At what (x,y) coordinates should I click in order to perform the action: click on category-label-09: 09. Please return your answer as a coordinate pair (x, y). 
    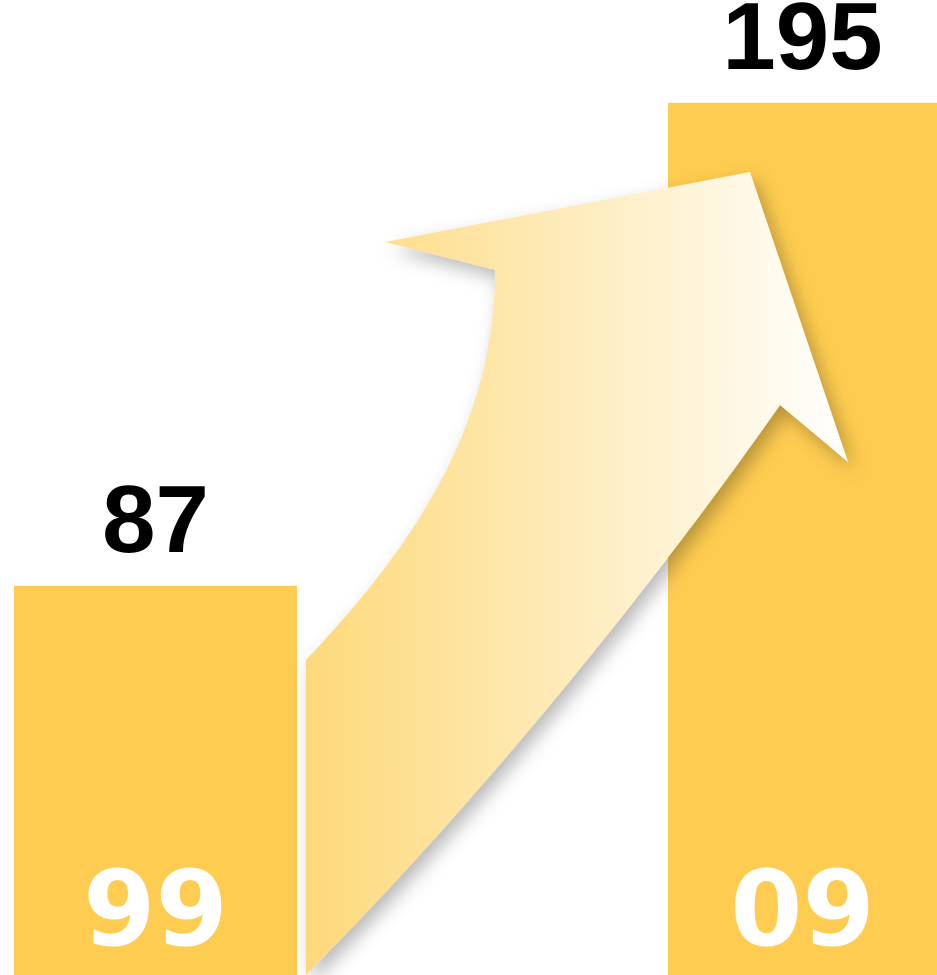
    Looking at the image, I should click on (802, 909).